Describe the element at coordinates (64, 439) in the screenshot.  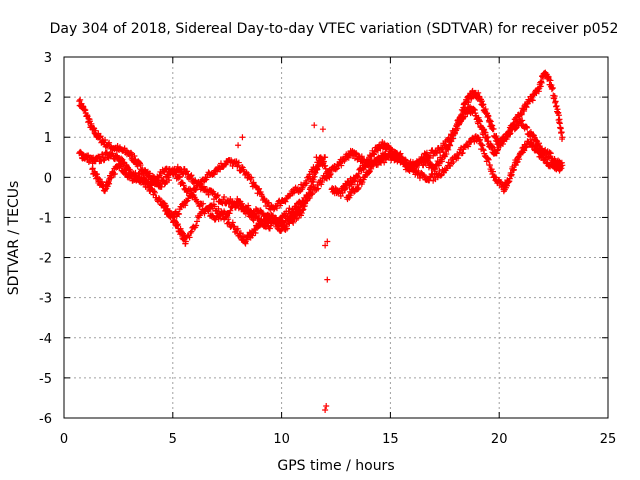
I see `x-tick-label: 0` at that location.